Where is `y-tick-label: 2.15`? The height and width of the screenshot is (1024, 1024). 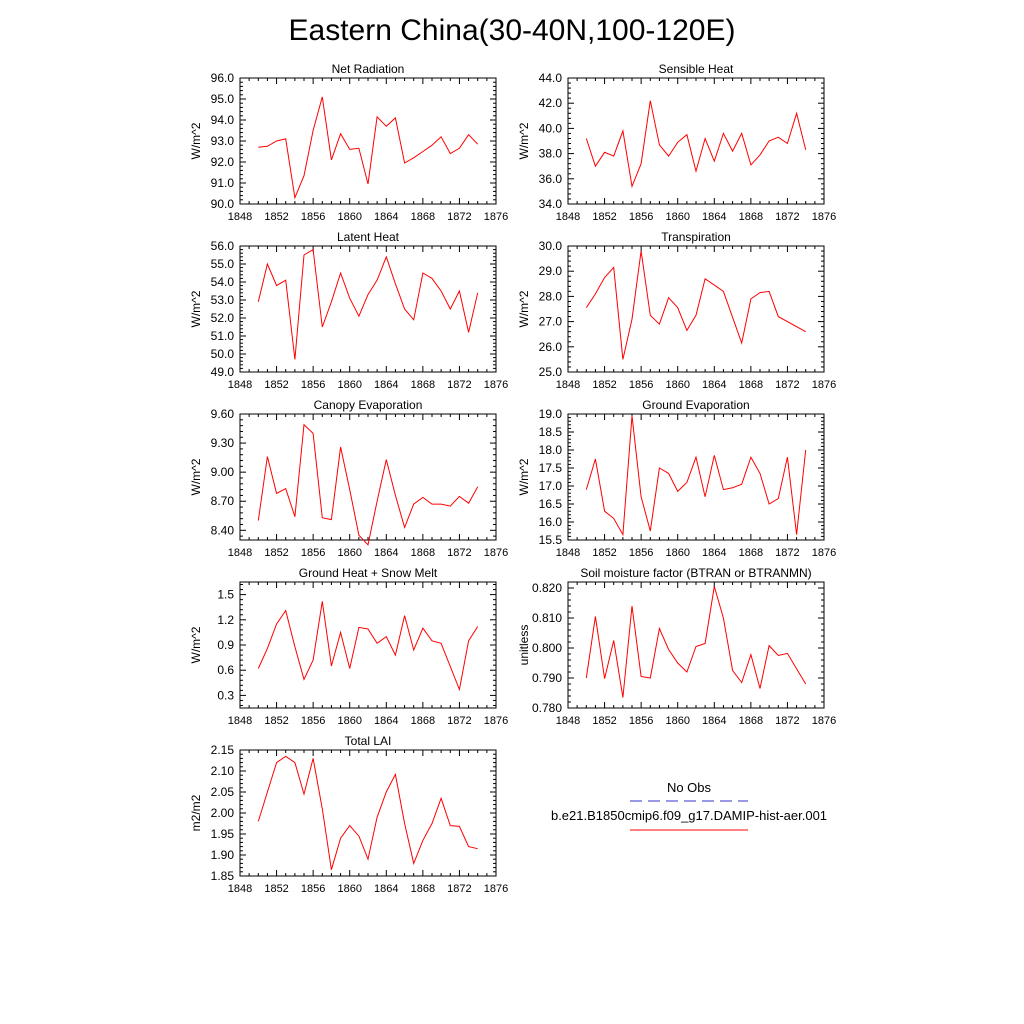
y-tick-label: 2.15 is located at coordinates (223, 750).